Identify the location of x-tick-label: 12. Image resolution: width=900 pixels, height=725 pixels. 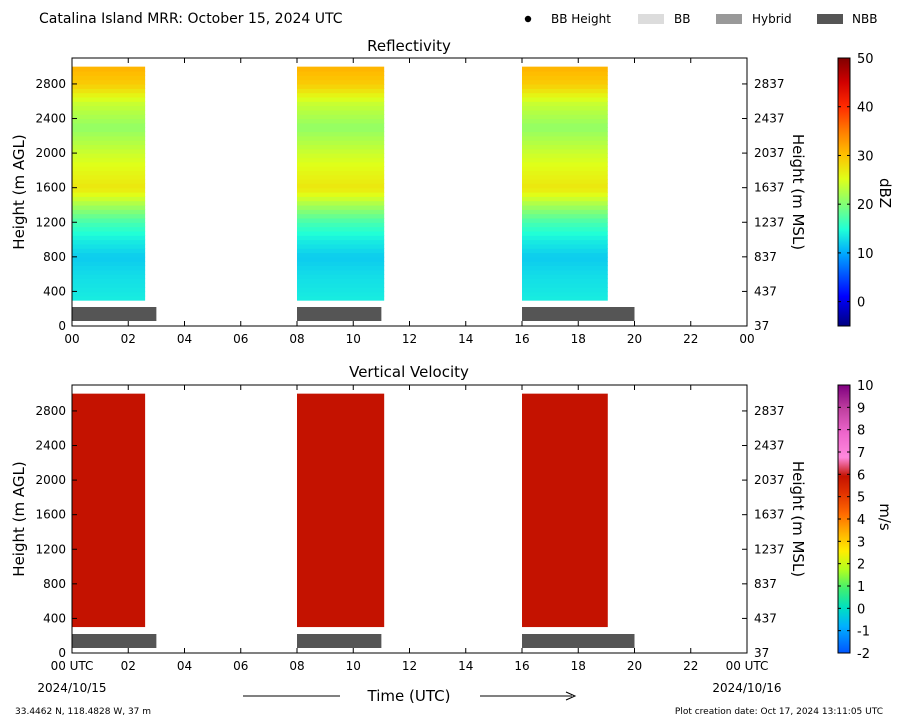
(409, 666).